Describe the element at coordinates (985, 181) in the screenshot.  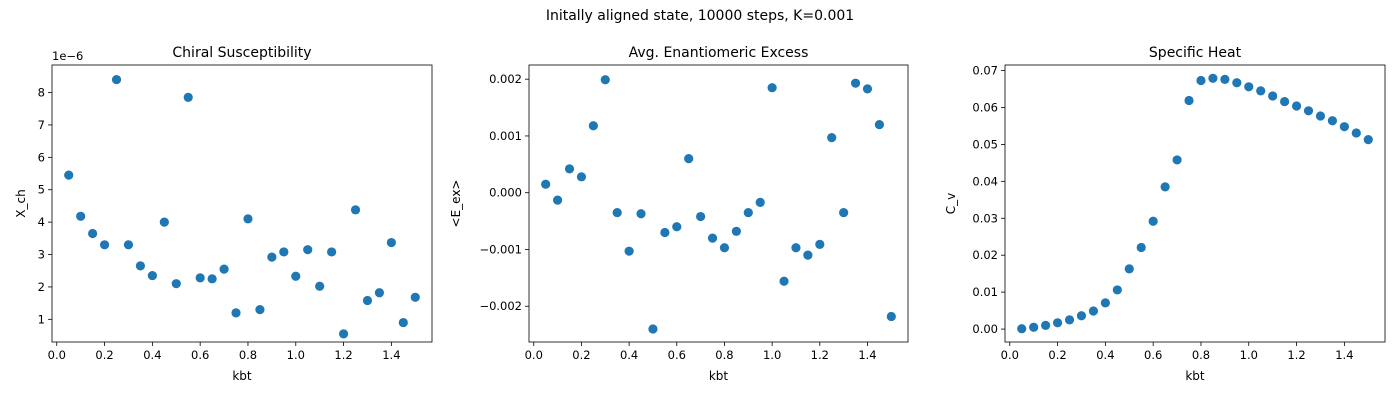
I see `y-tick-label: 0.04` at that location.